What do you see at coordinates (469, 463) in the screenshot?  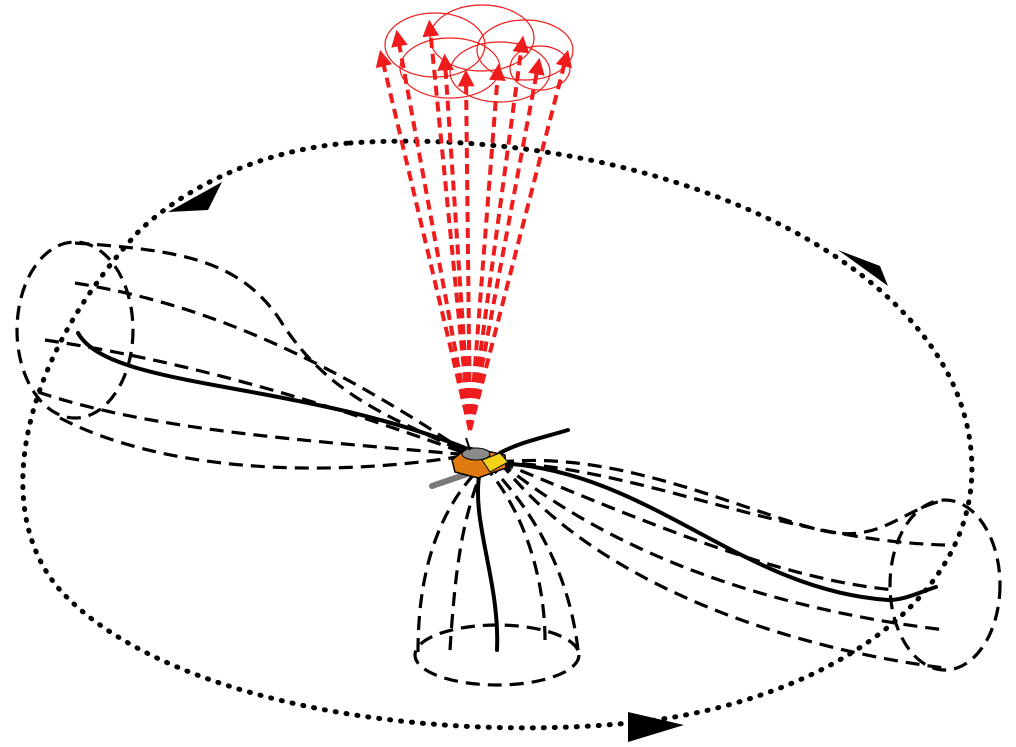 I see `spacecraft-icon` at bounding box center [469, 463].